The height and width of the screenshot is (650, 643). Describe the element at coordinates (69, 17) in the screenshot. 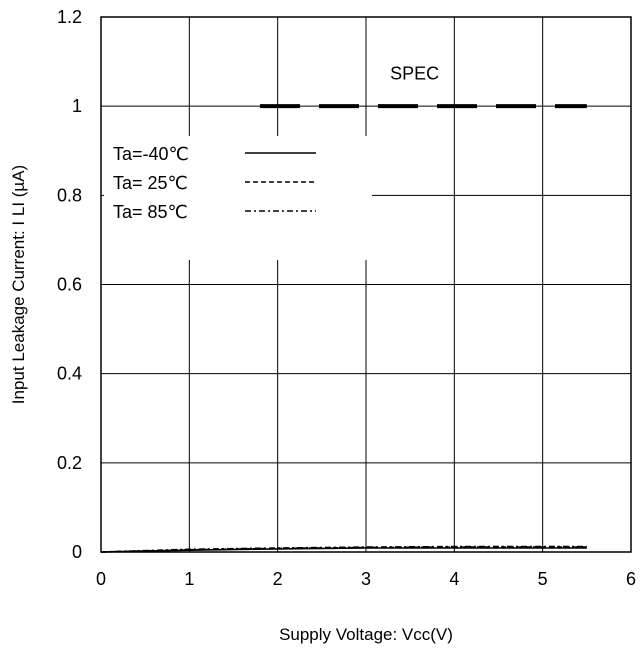

I see `y-tick-label-6: 1.2` at that location.